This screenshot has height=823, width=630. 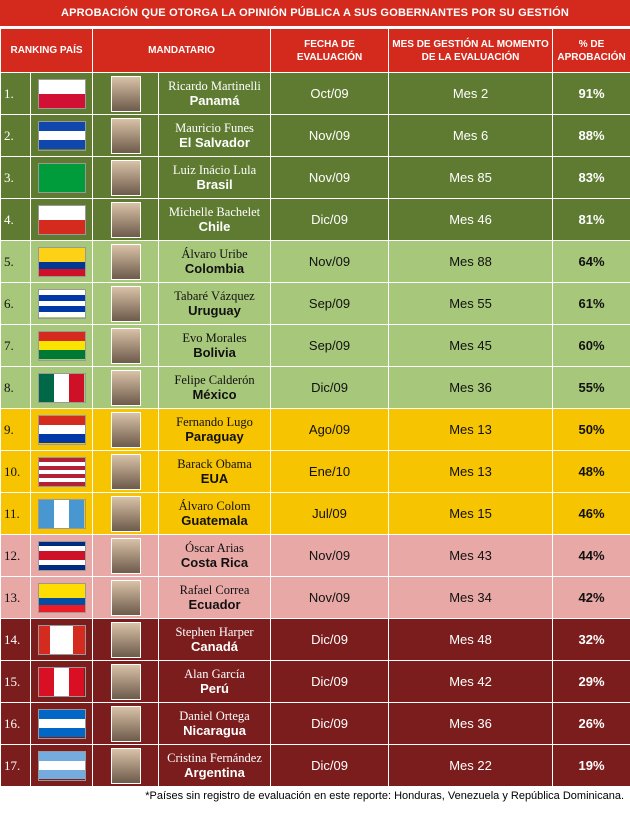 I want to click on aprobacion: 81%, so click(x=591, y=219).